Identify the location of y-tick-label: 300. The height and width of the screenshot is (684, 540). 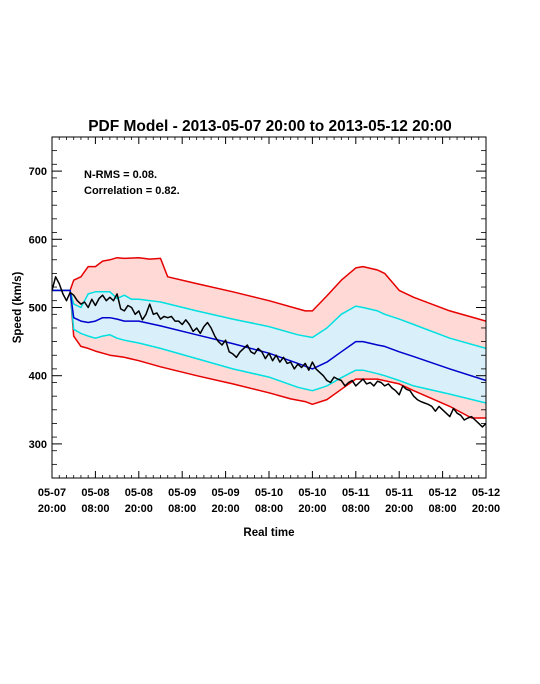
(38, 445).